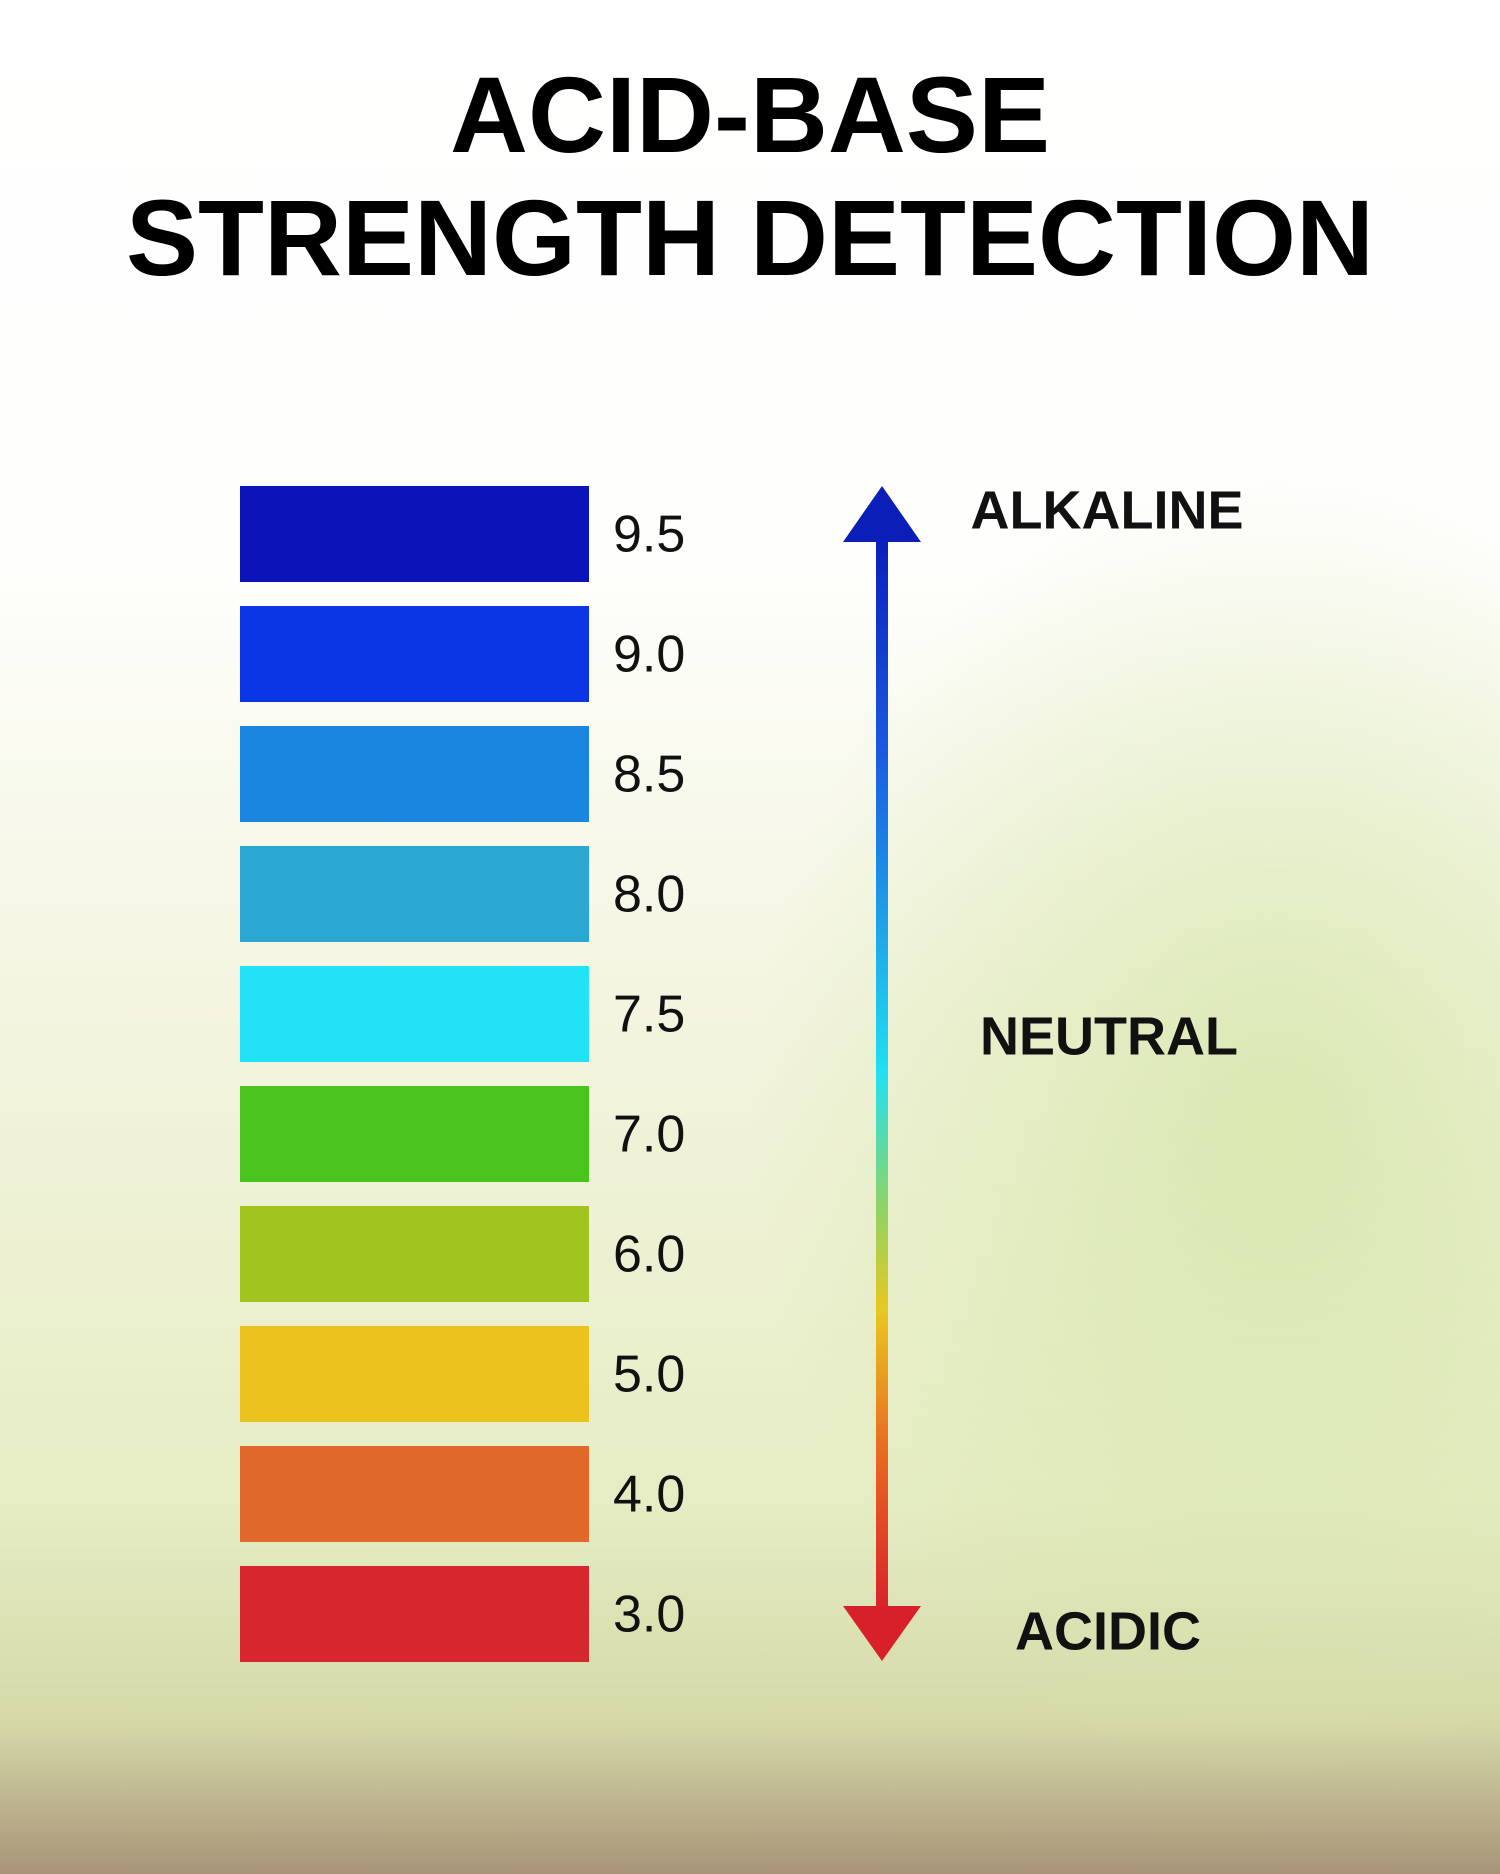 This screenshot has height=1874, width=1500. I want to click on ph-value: 8.0, so click(649, 895).